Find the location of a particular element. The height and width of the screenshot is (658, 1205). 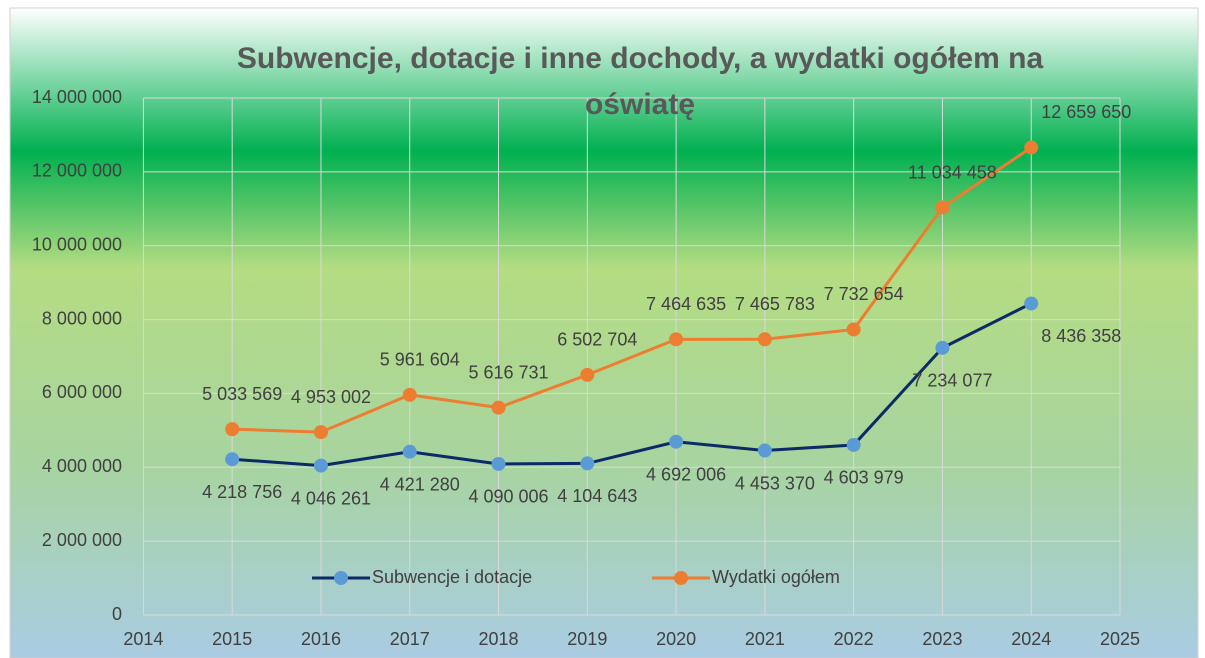

y-tick-label: 8 000 000 is located at coordinates (82, 318).